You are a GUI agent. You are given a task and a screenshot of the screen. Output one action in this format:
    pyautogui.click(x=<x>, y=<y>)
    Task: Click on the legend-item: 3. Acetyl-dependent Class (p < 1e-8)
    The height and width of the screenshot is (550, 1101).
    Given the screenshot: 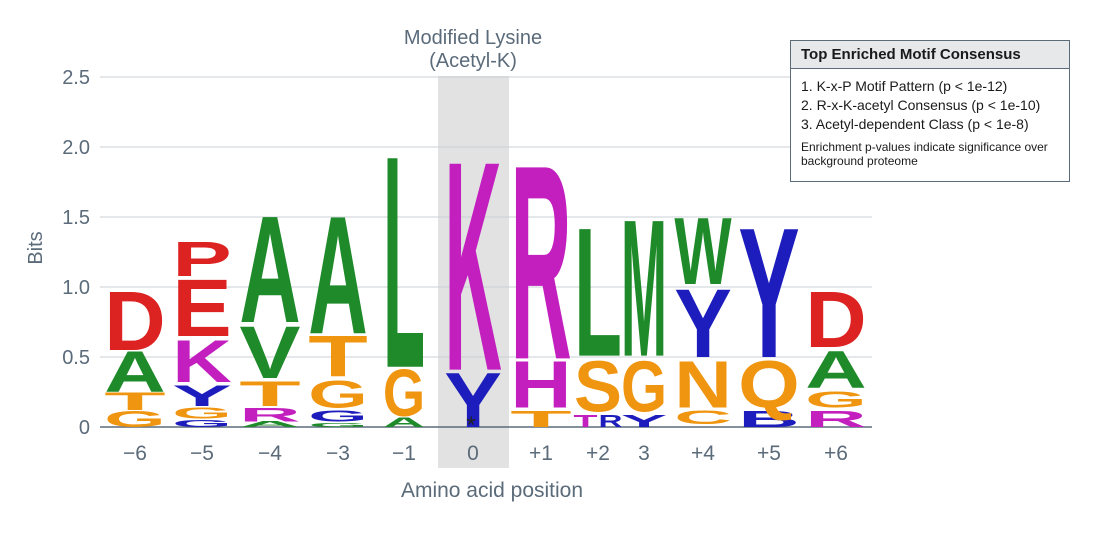 What is the action you would take?
    pyautogui.click(x=915, y=124)
    